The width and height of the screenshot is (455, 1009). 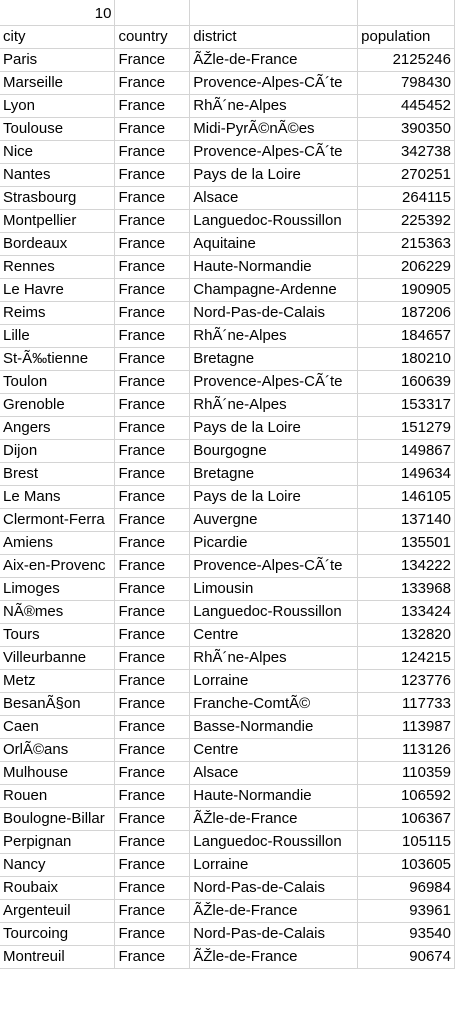 What do you see at coordinates (406, 842) in the screenshot?
I see `cell-population: 105115` at bounding box center [406, 842].